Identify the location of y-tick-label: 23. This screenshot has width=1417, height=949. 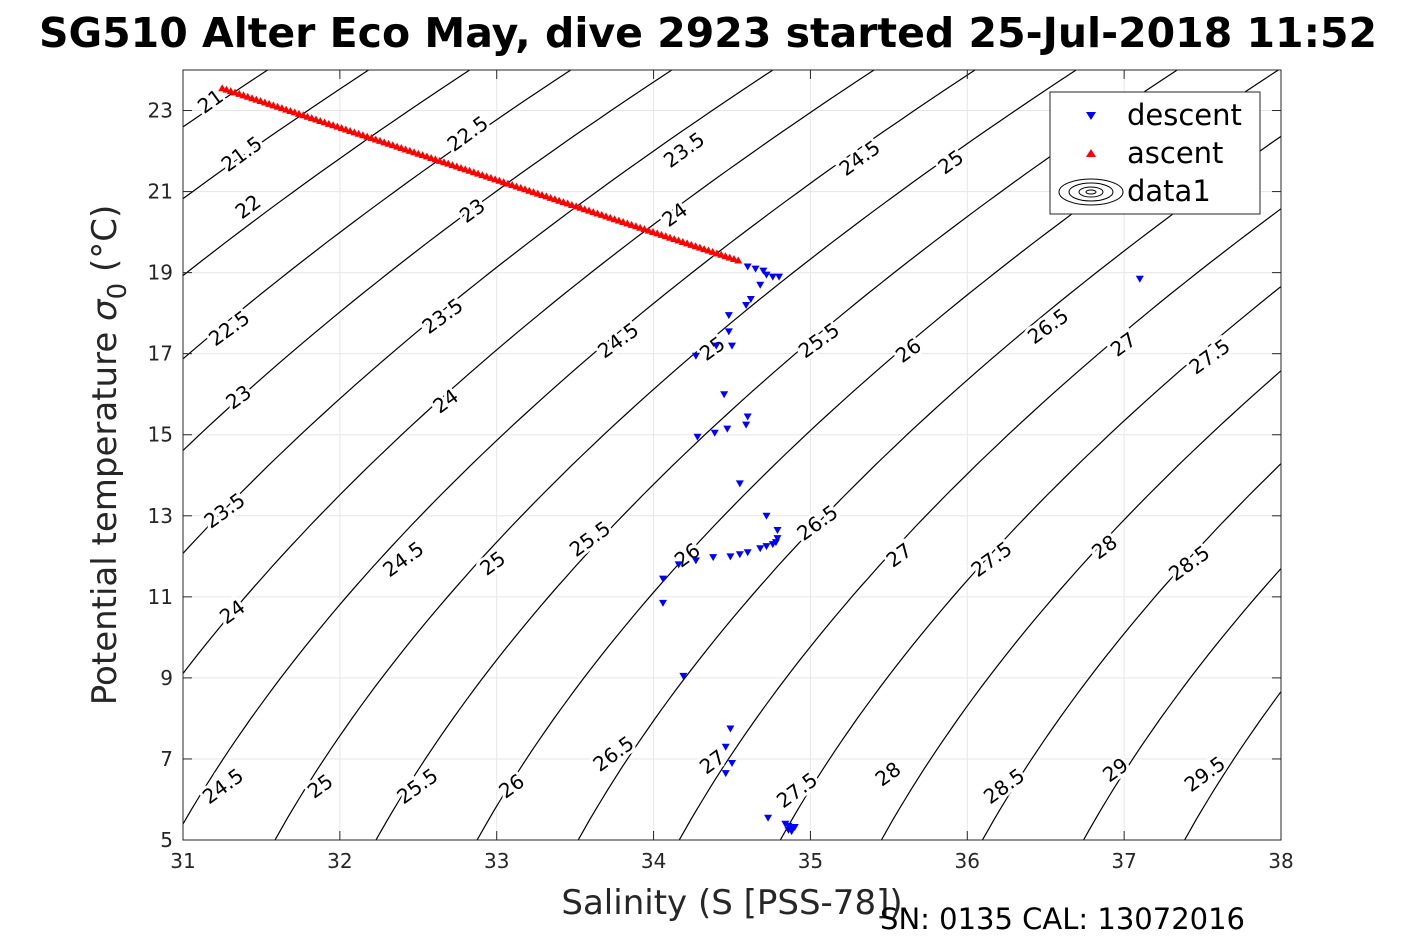
(160, 111).